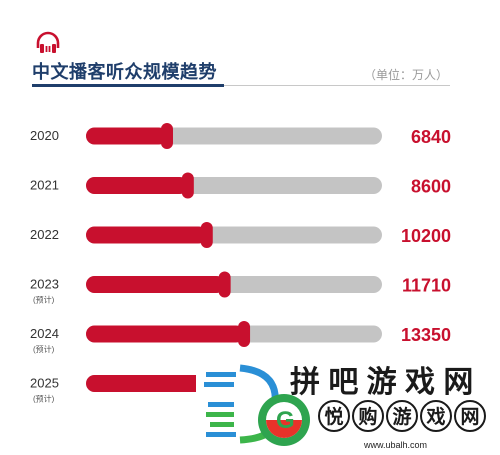 This screenshot has width=500, height=455. I want to click on watermark-char: 购, so click(367, 416).